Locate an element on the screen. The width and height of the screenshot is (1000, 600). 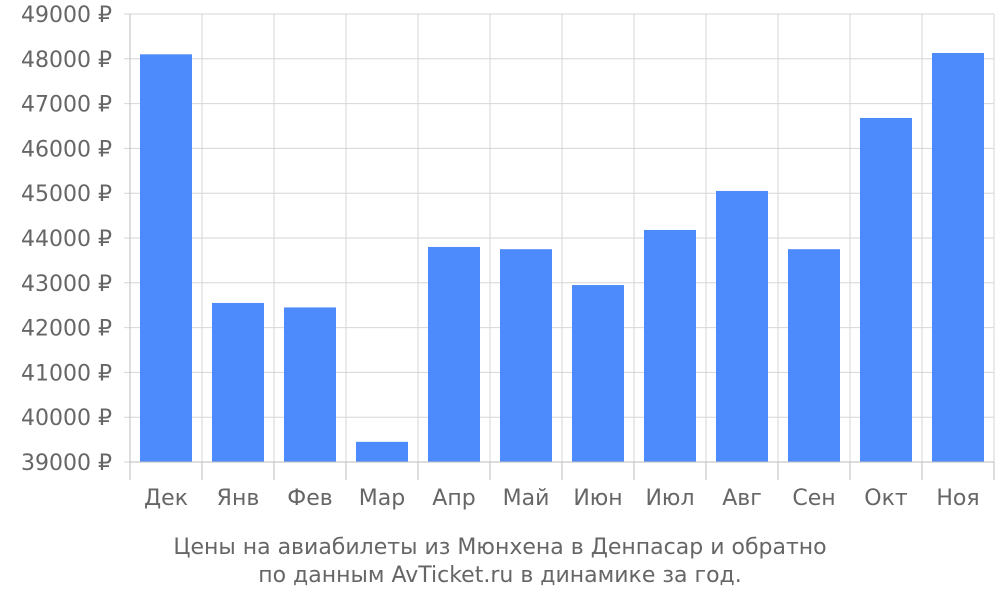
x-tick-label: Ноя is located at coordinates (957, 498).